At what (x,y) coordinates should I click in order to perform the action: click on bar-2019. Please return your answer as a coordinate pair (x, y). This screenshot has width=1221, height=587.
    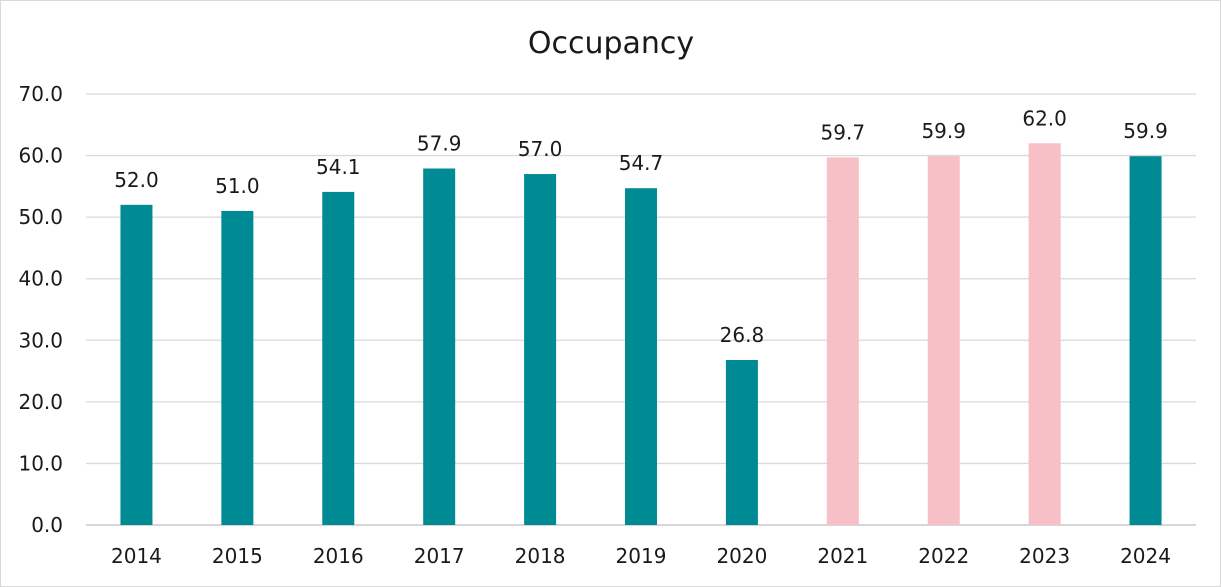
    Looking at the image, I should click on (641, 356).